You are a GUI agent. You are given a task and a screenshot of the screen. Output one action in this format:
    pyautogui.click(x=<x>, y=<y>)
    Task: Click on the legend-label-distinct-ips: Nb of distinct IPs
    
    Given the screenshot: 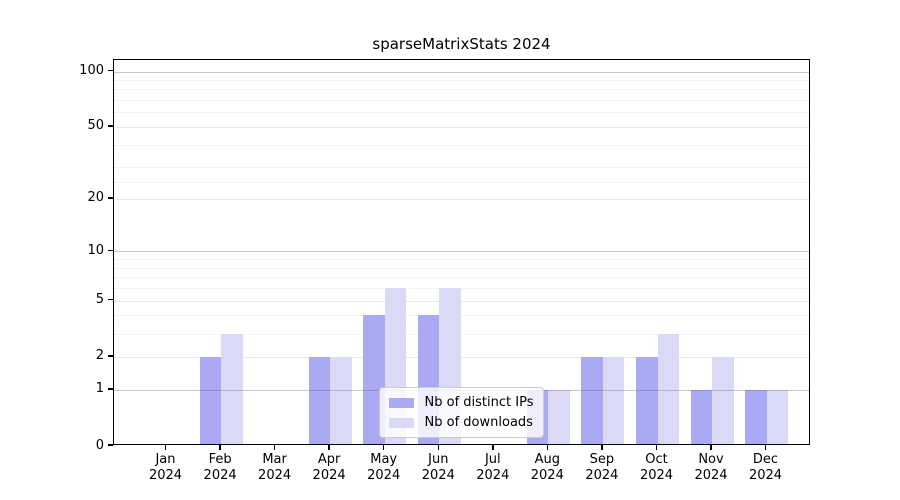 What is the action you would take?
    pyautogui.click(x=479, y=402)
    